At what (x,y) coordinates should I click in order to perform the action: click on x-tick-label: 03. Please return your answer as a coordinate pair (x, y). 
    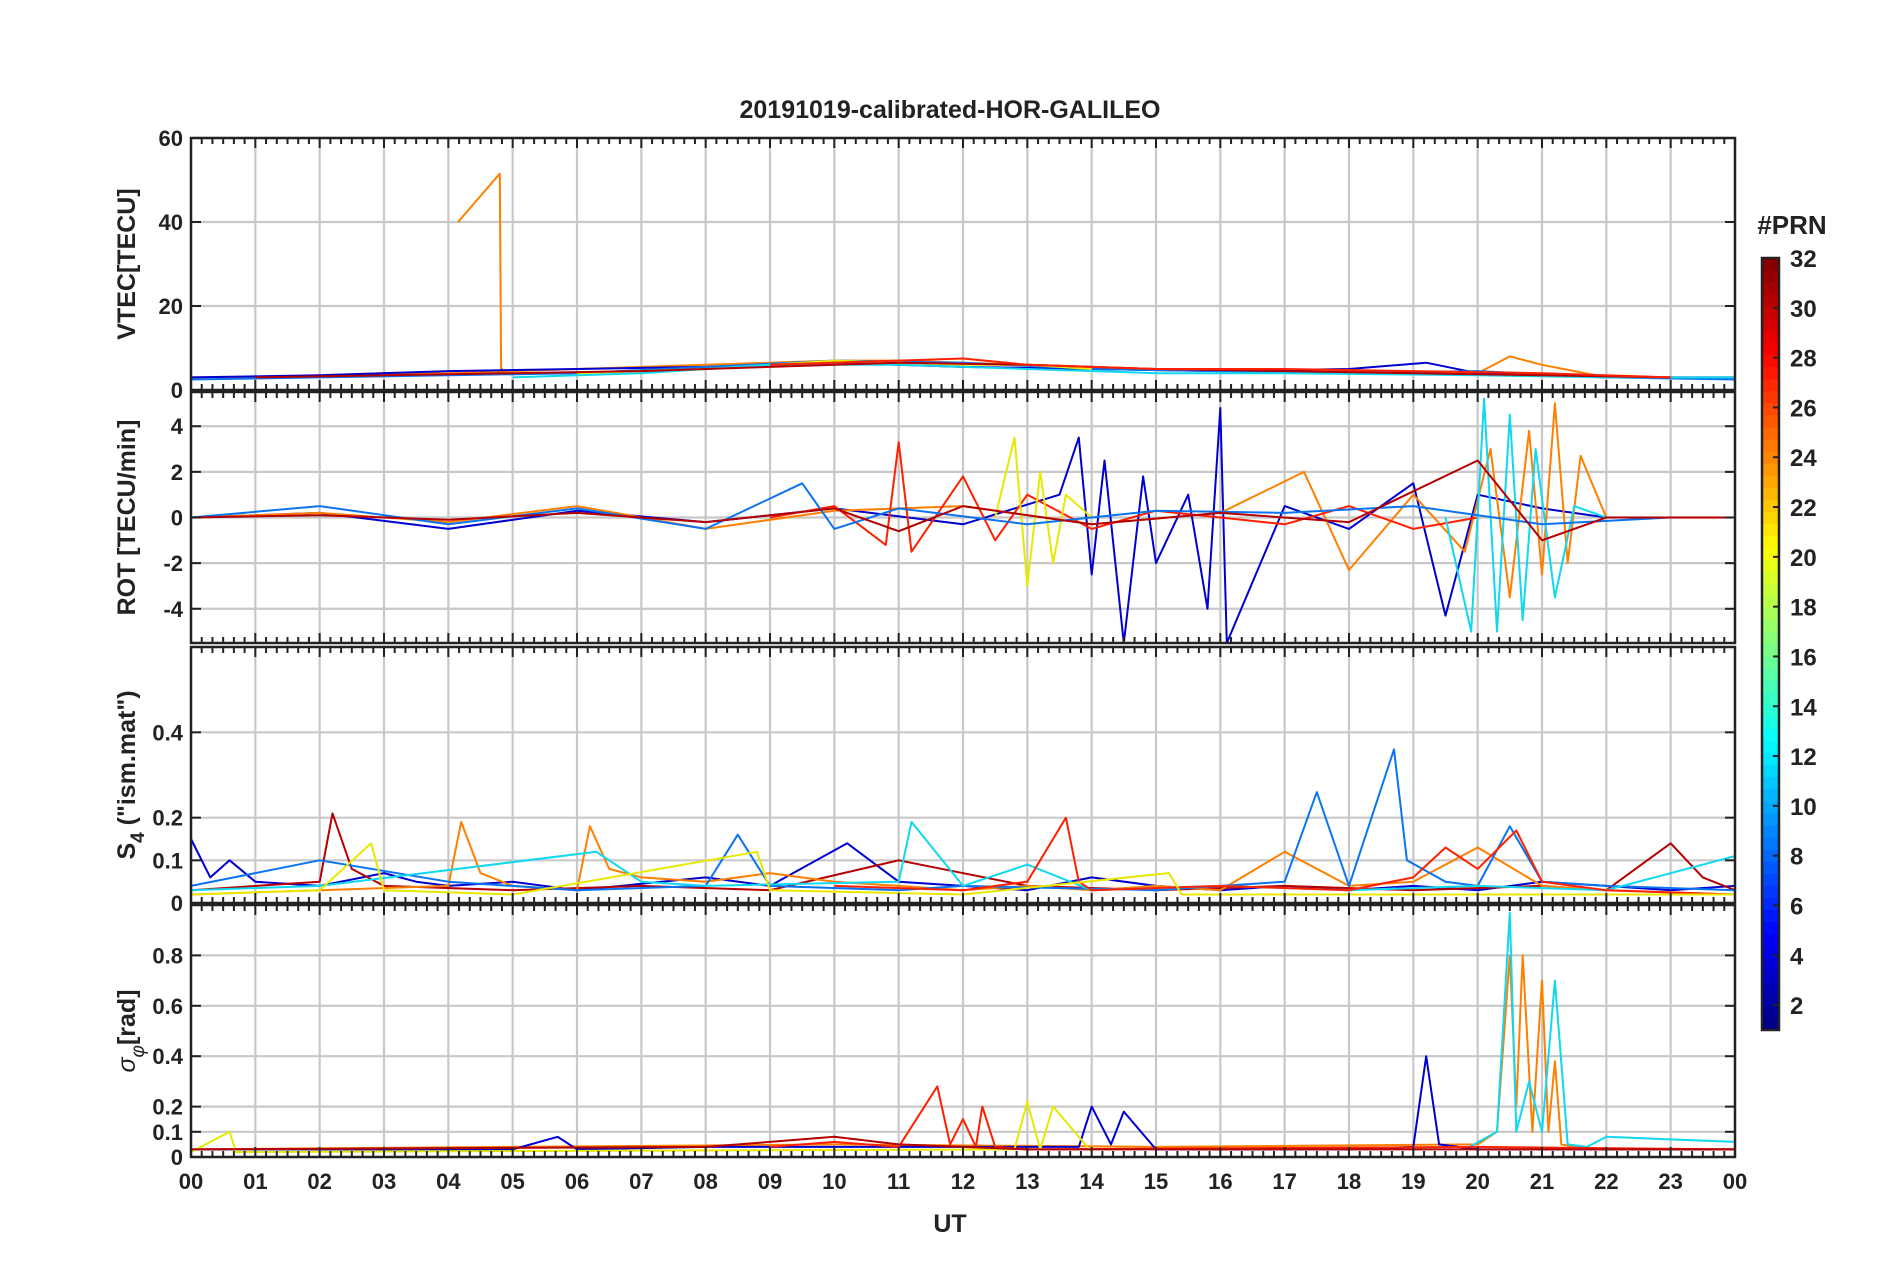
    Looking at the image, I should click on (384, 1181).